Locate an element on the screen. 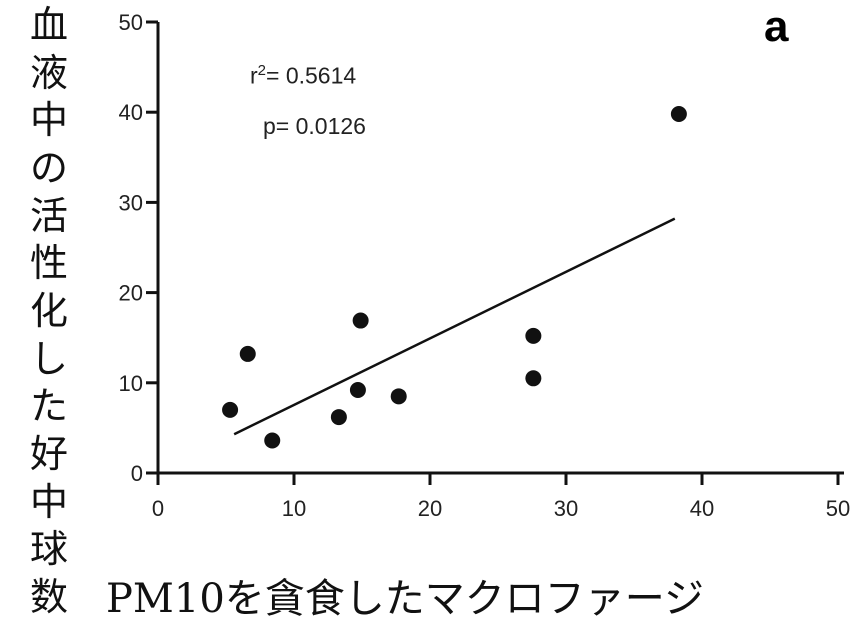 The height and width of the screenshot is (624, 854). x-tick-label: 0 is located at coordinates (158, 508).